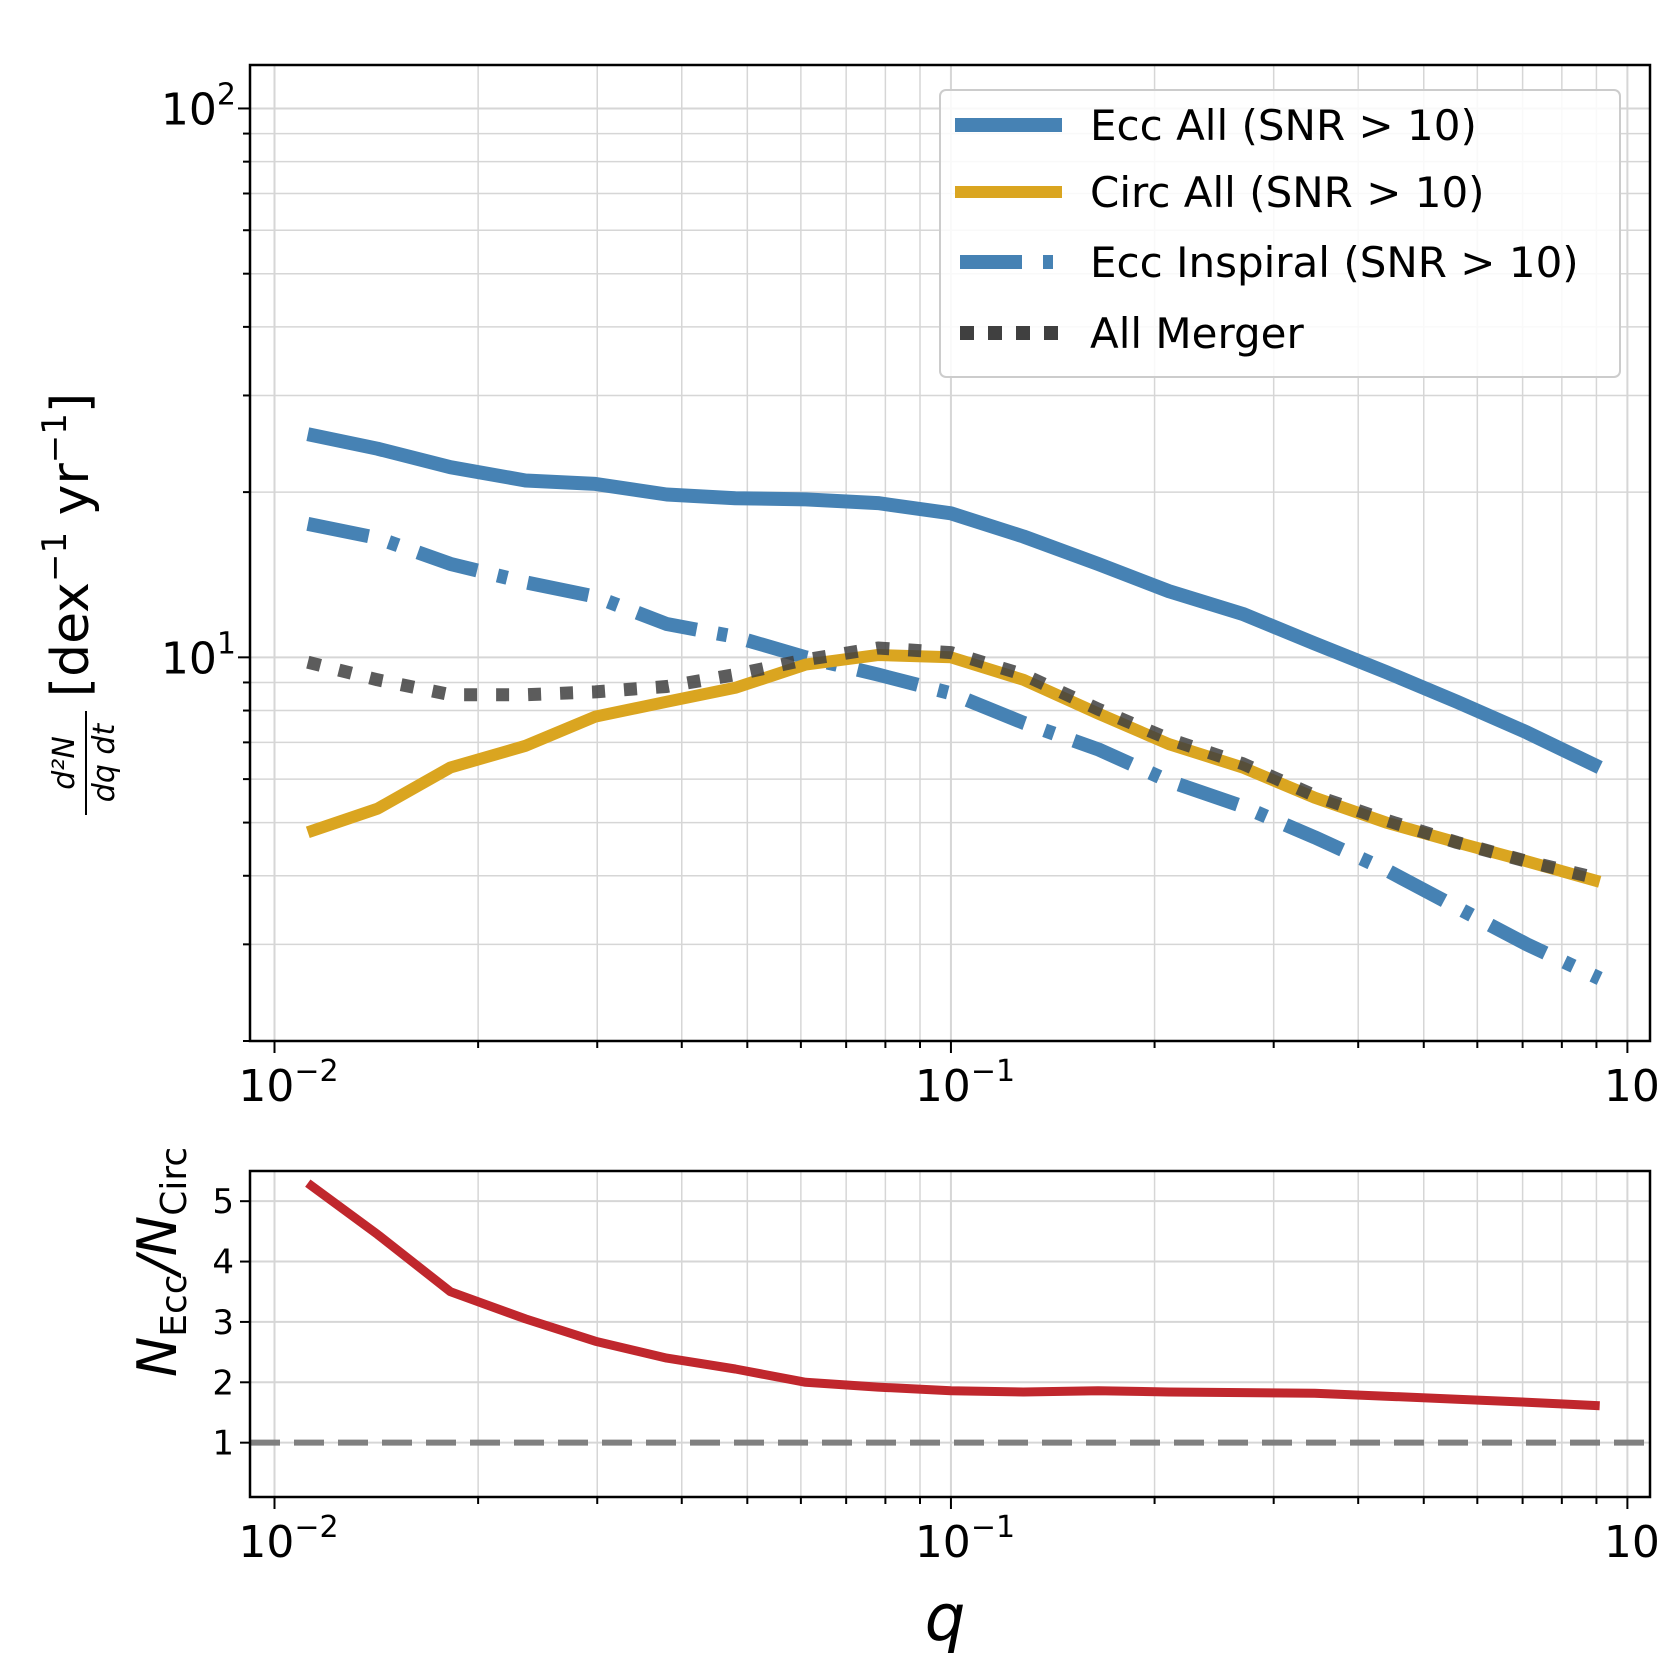 The image size is (1661, 1661). I want to click on top-x-tick-labels: 10⁻² 10⁻¹ 10⁰, so click(949, 1083).